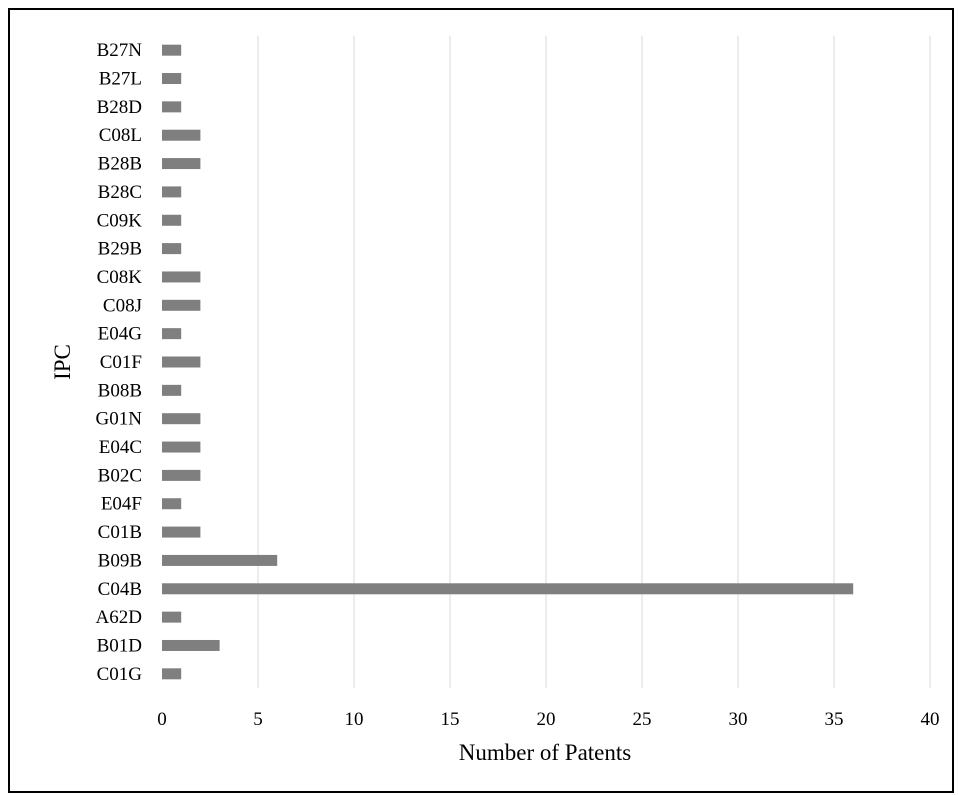  Describe the element at coordinates (172, 334) in the screenshot. I see `bar-e04g` at that location.